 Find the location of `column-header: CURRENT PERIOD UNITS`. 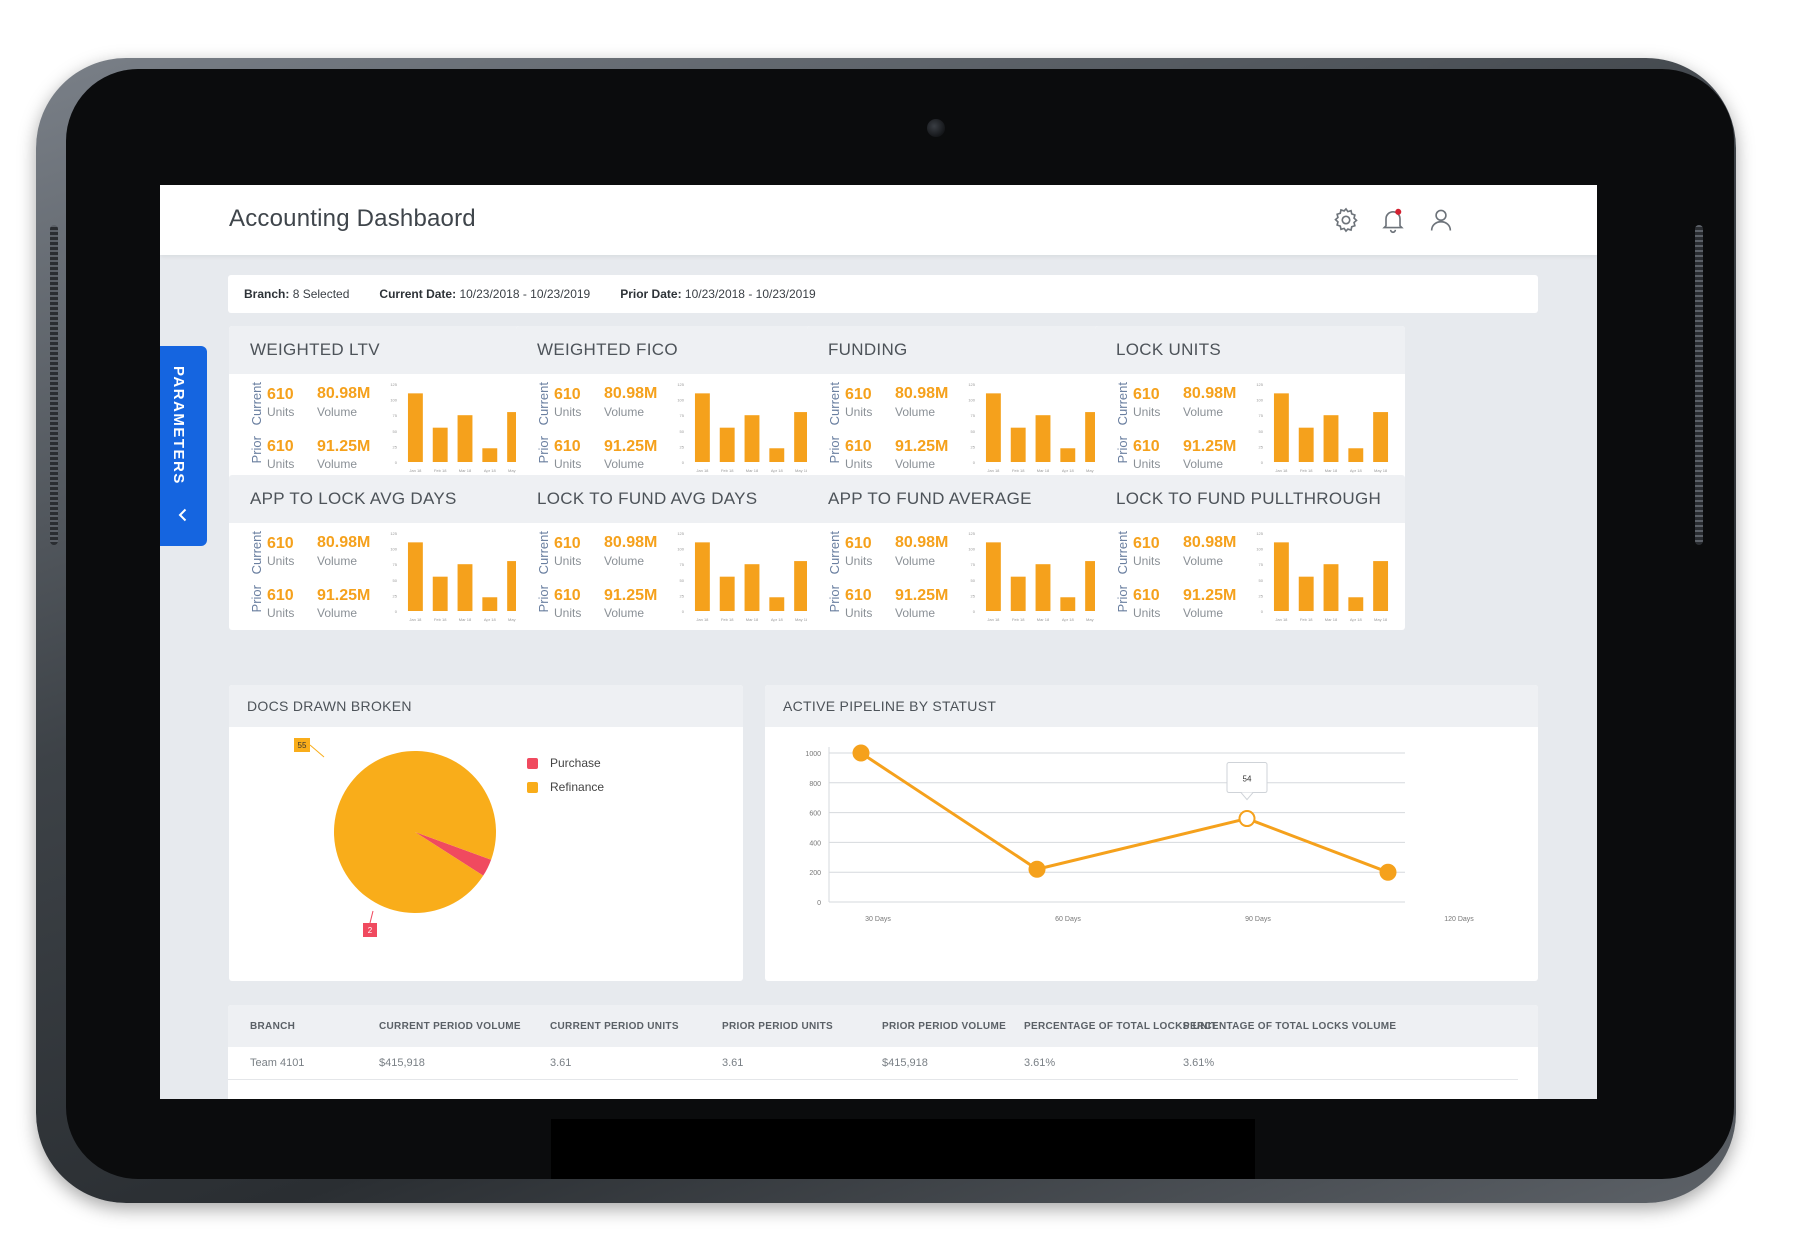

column-header: CURRENT PERIOD UNITS is located at coordinates (614, 1026).